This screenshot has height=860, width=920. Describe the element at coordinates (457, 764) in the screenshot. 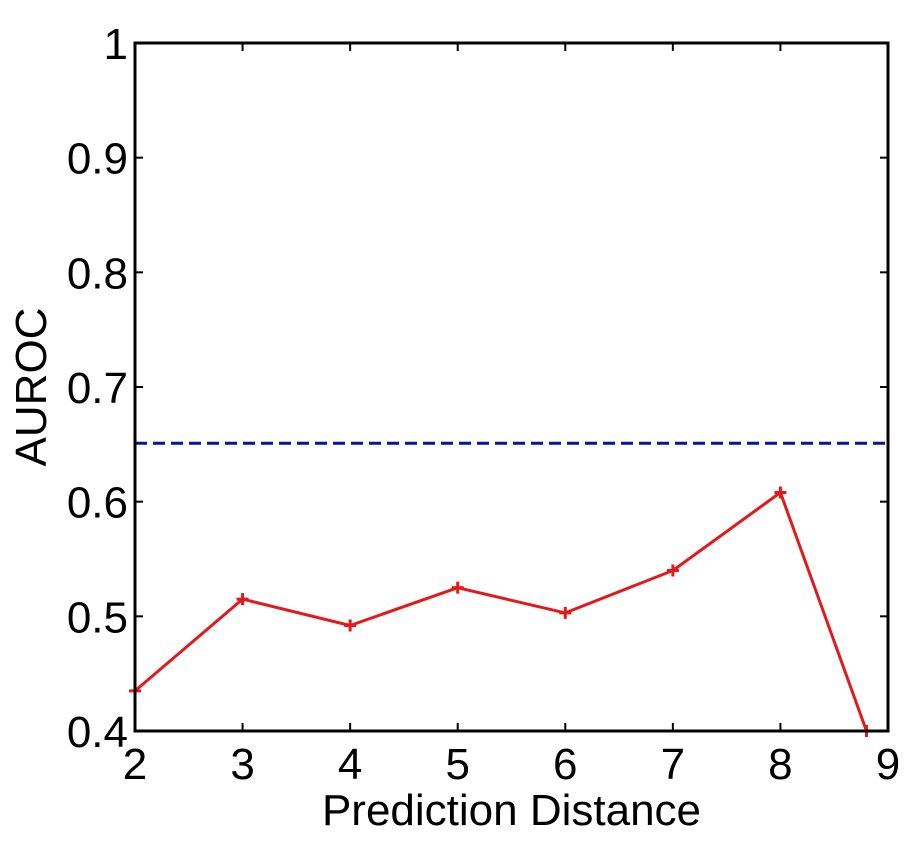

I see `x-tick-label: 5` at that location.